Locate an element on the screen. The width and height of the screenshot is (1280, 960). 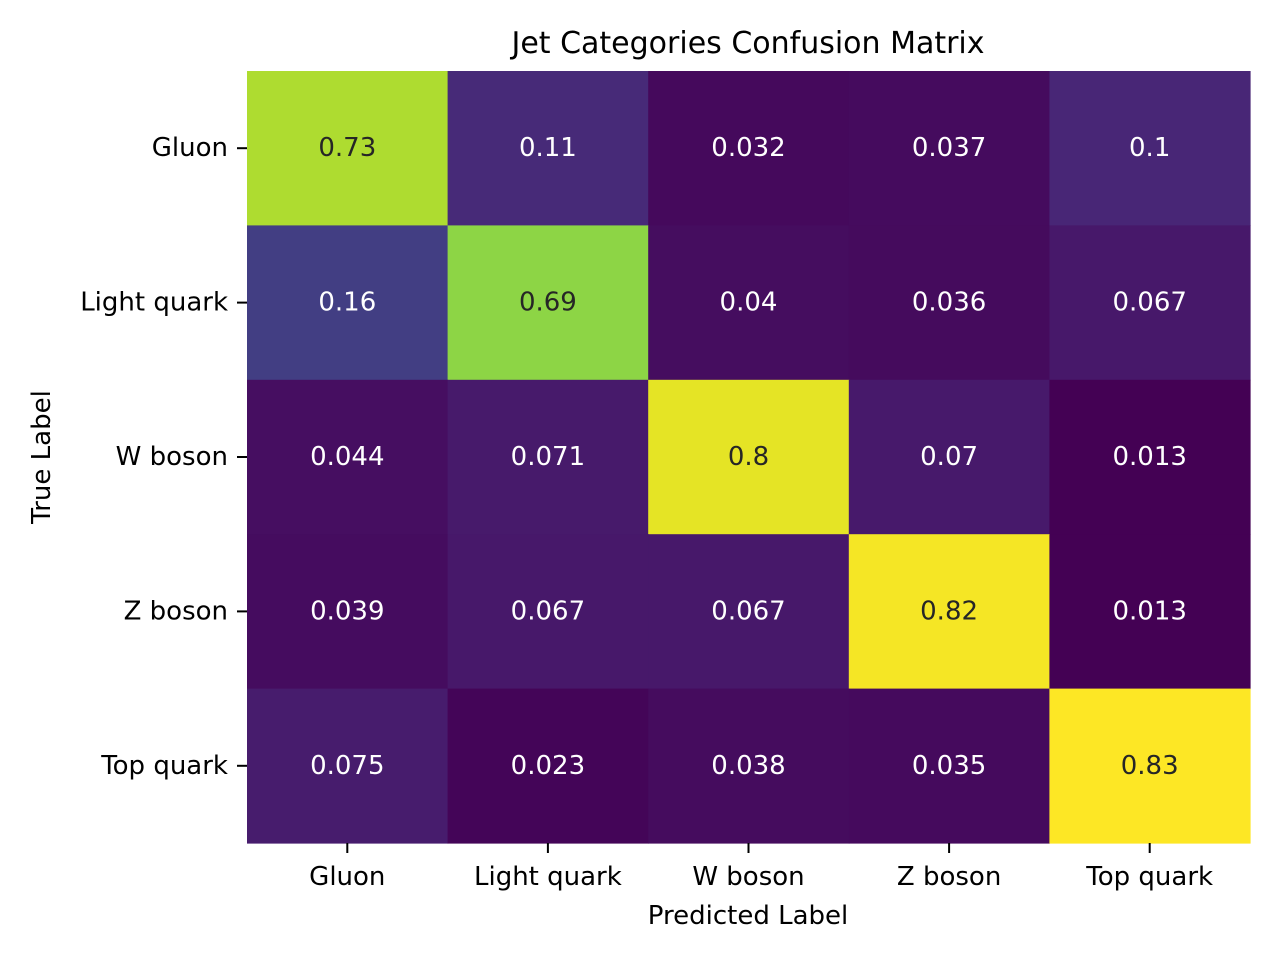
y-axis-label: True Label is located at coordinates (42, 457).